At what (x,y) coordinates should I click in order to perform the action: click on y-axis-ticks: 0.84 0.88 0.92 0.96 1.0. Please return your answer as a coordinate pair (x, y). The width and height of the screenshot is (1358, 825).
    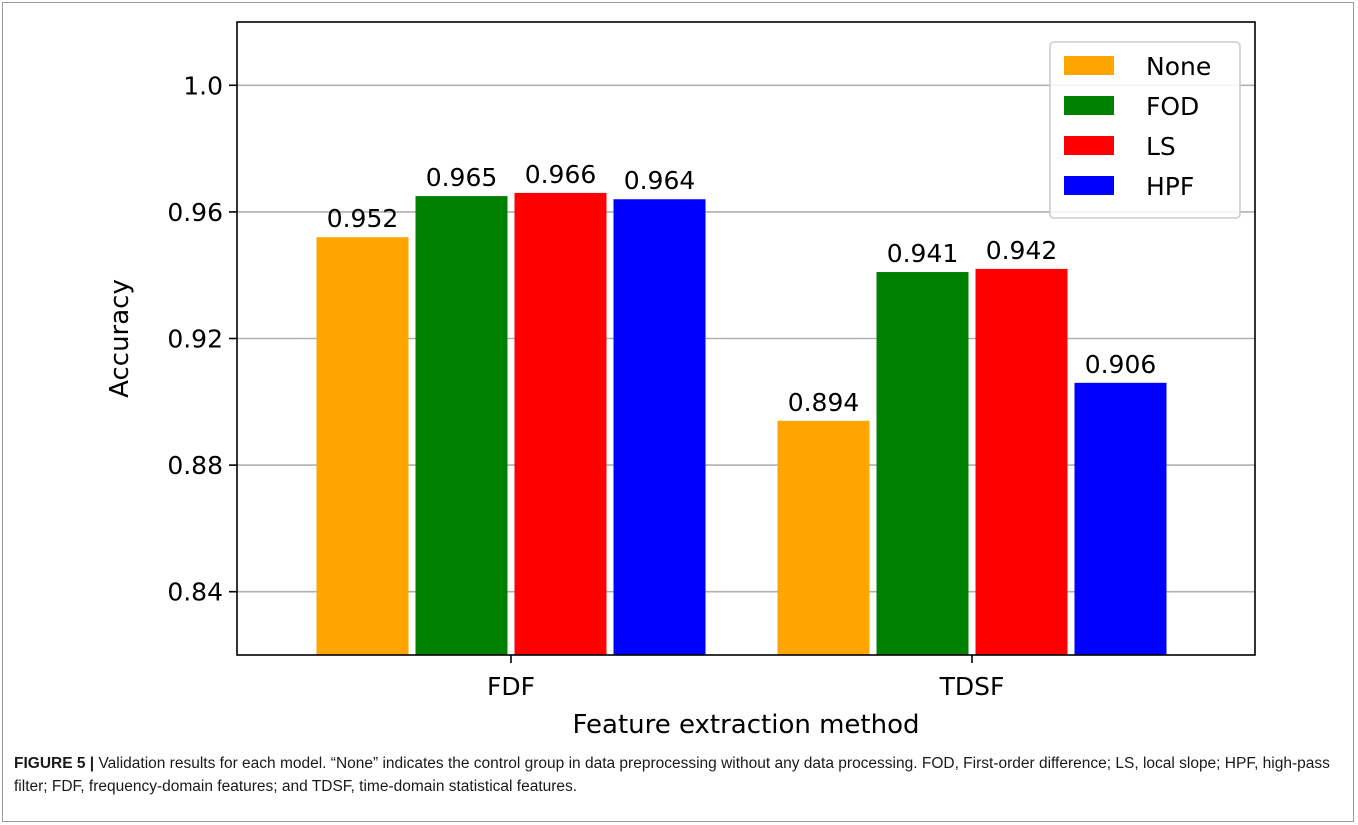
    Looking at the image, I should click on (202, 339).